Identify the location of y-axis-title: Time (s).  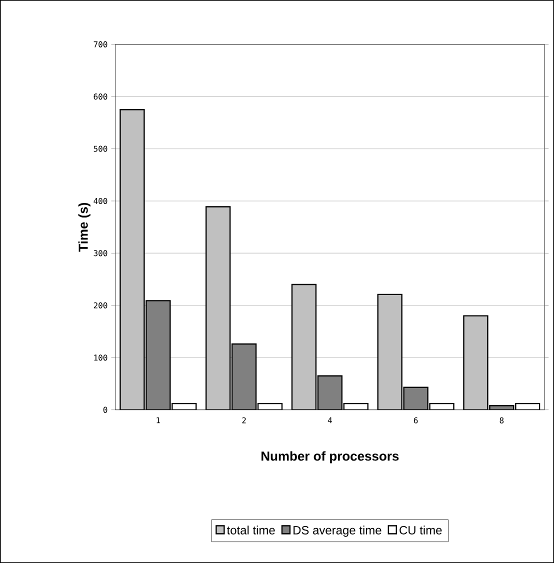
(84, 227).